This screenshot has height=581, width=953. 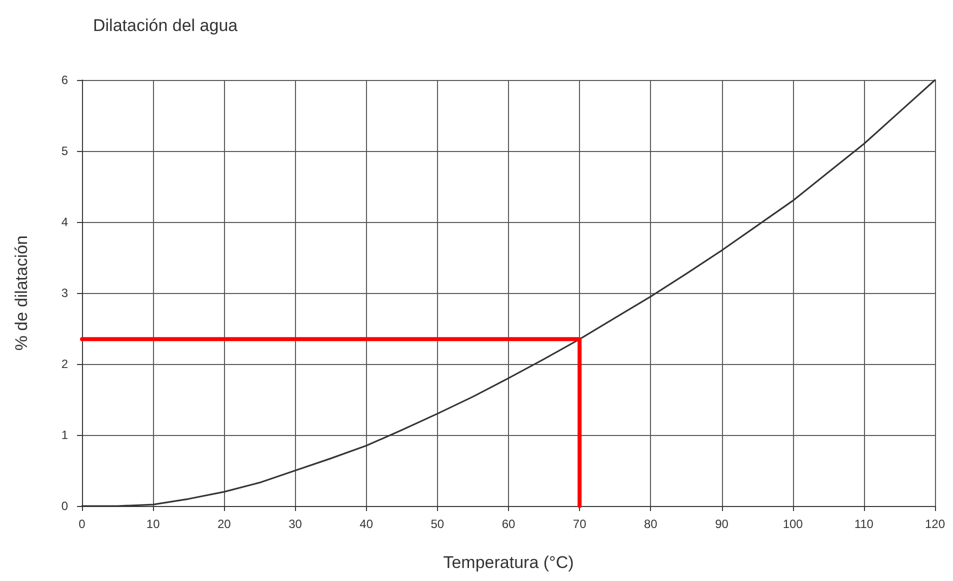 I want to click on y-tick-label: 3, so click(x=64, y=293).